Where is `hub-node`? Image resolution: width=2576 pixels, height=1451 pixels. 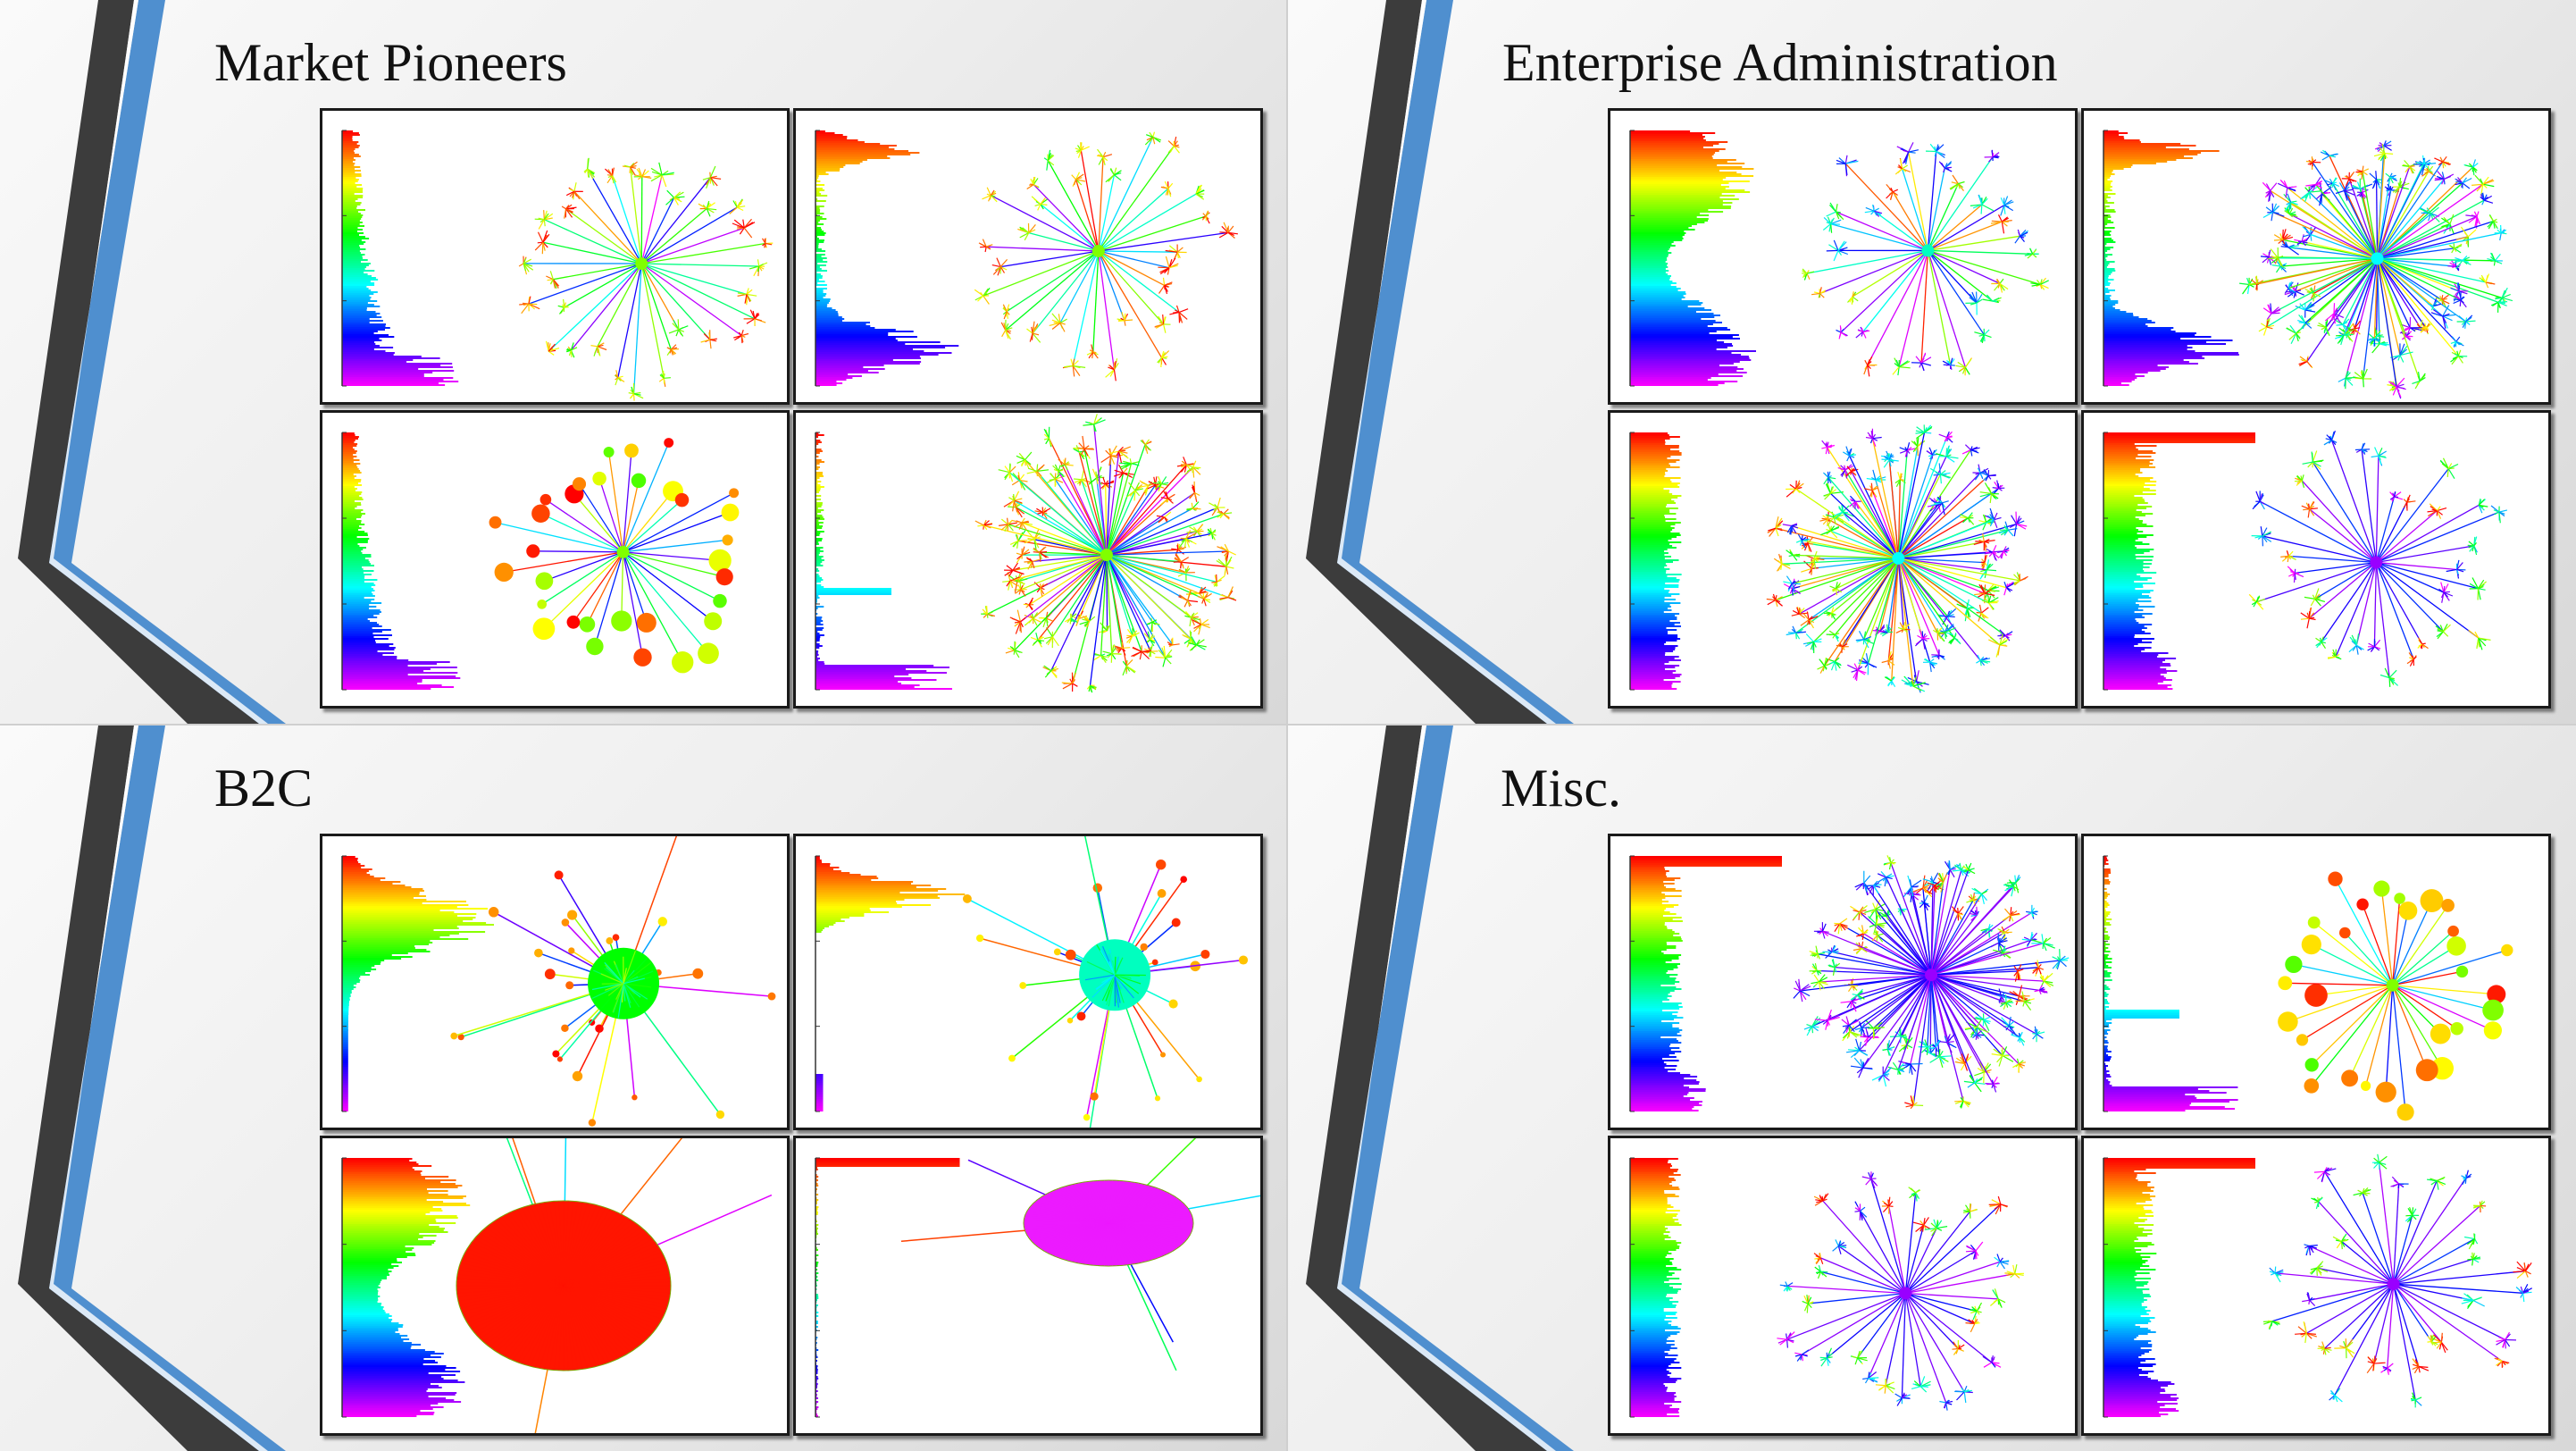 hub-node is located at coordinates (623, 551).